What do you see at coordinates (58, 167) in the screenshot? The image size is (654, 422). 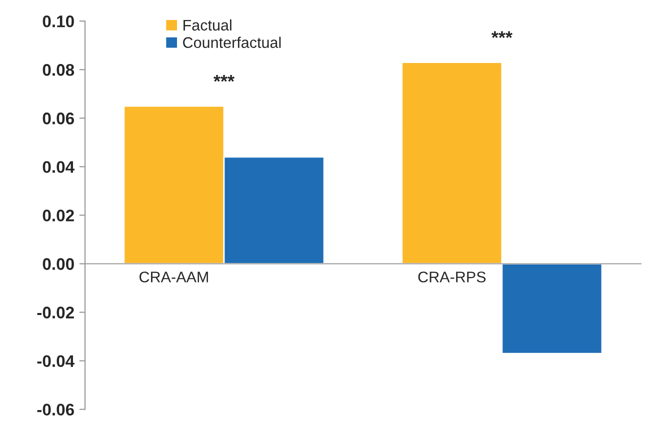 I see `y-tick-label: 0.04` at bounding box center [58, 167].